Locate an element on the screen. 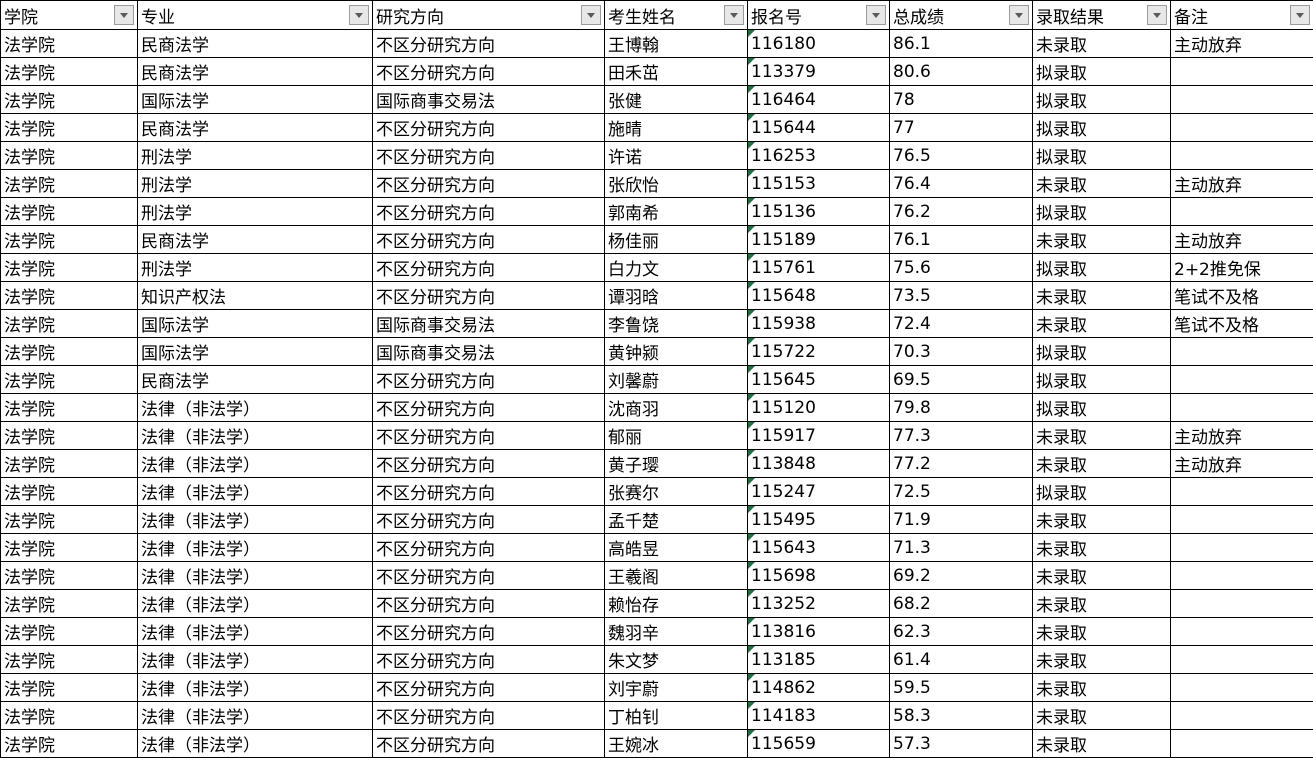 This screenshot has width=1313, height=758. cell-candidate-name: 郁丽 is located at coordinates (676, 436).